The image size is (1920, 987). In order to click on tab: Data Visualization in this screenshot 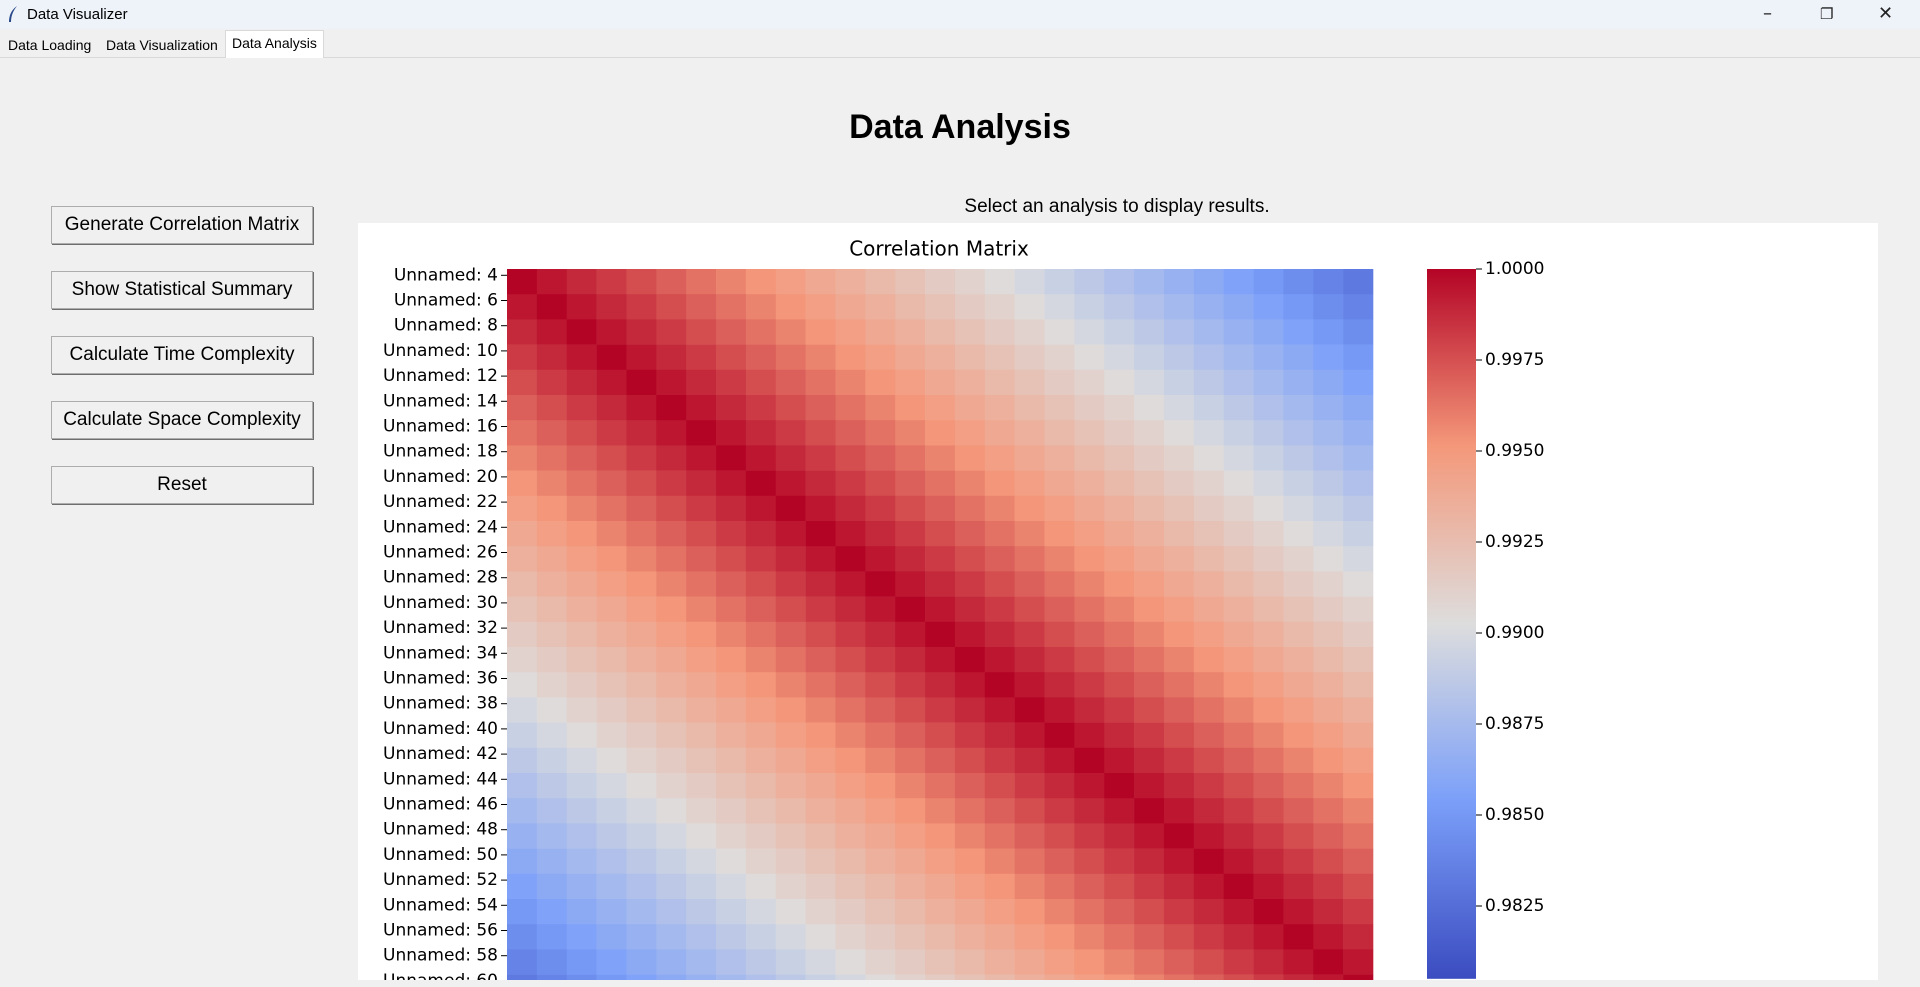, I will do `click(162, 45)`.